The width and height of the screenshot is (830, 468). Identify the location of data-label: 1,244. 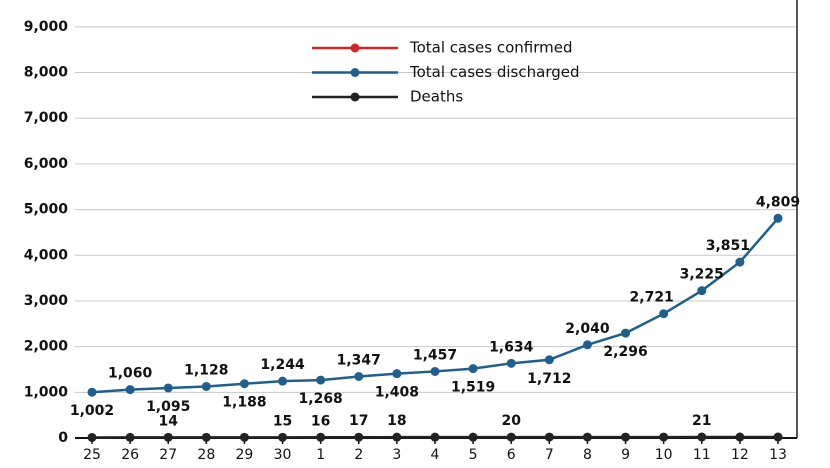
(282, 365).